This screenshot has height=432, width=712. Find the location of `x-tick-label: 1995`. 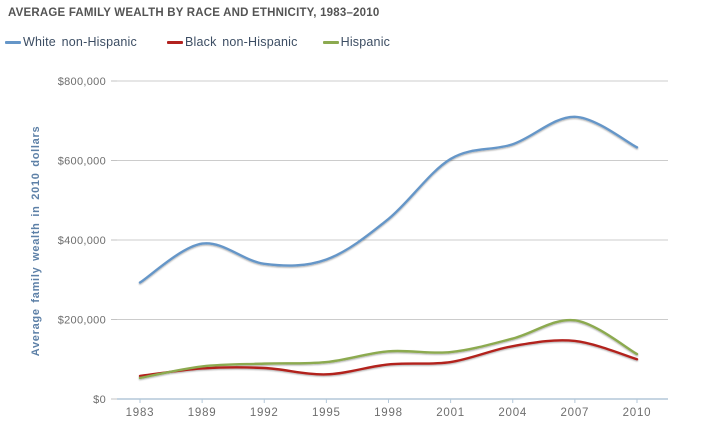

x-tick-label: 1995 is located at coordinates (326, 413).